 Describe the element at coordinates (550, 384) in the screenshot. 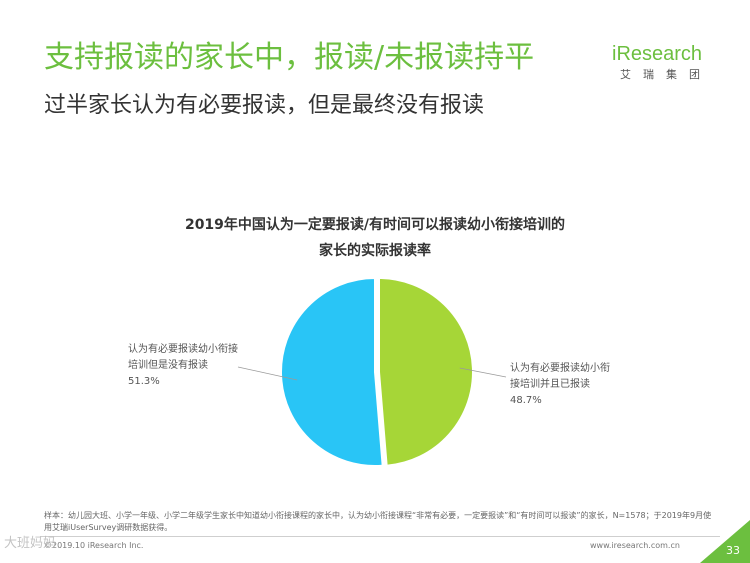

I see `slice-label-enrolled-line2: 接培训并且已报读` at that location.